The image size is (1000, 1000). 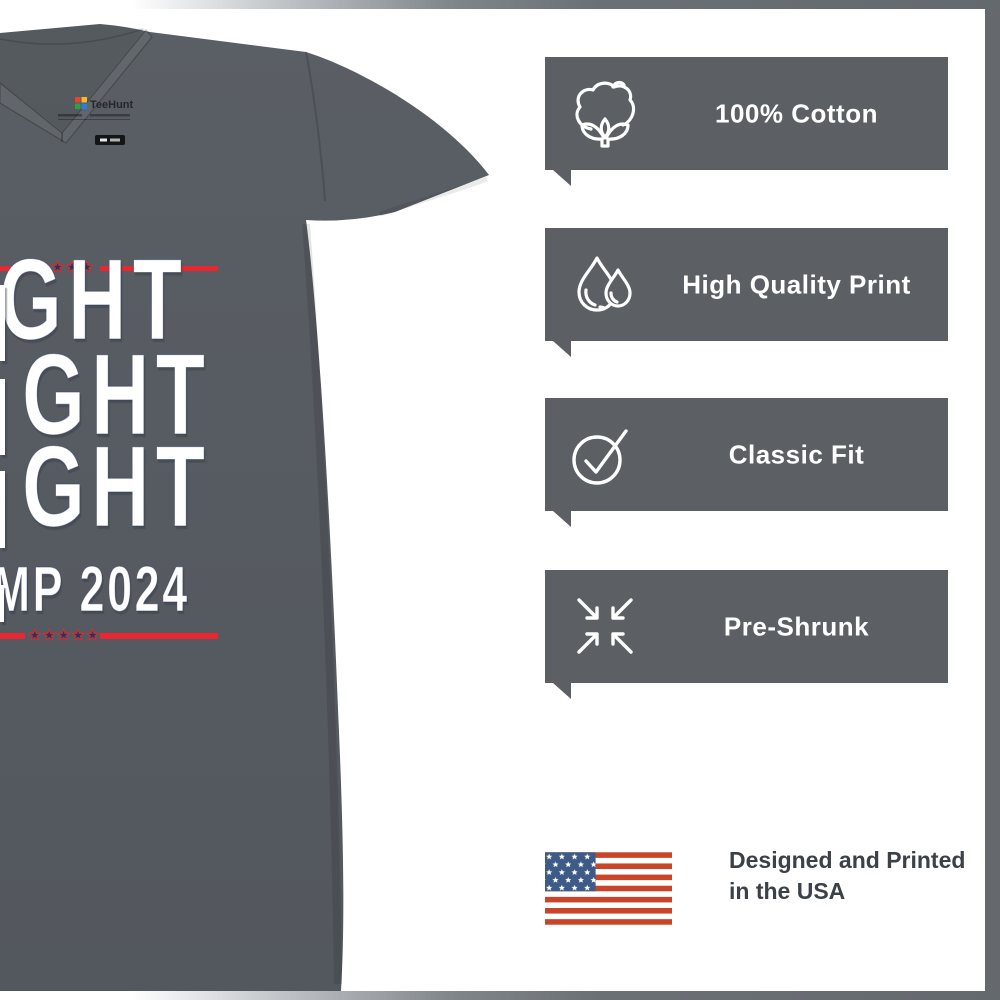 What do you see at coordinates (847, 860) in the screenshot?
I see `usa-note-line1: Designed and Printed` at bounding box center [847, 860].